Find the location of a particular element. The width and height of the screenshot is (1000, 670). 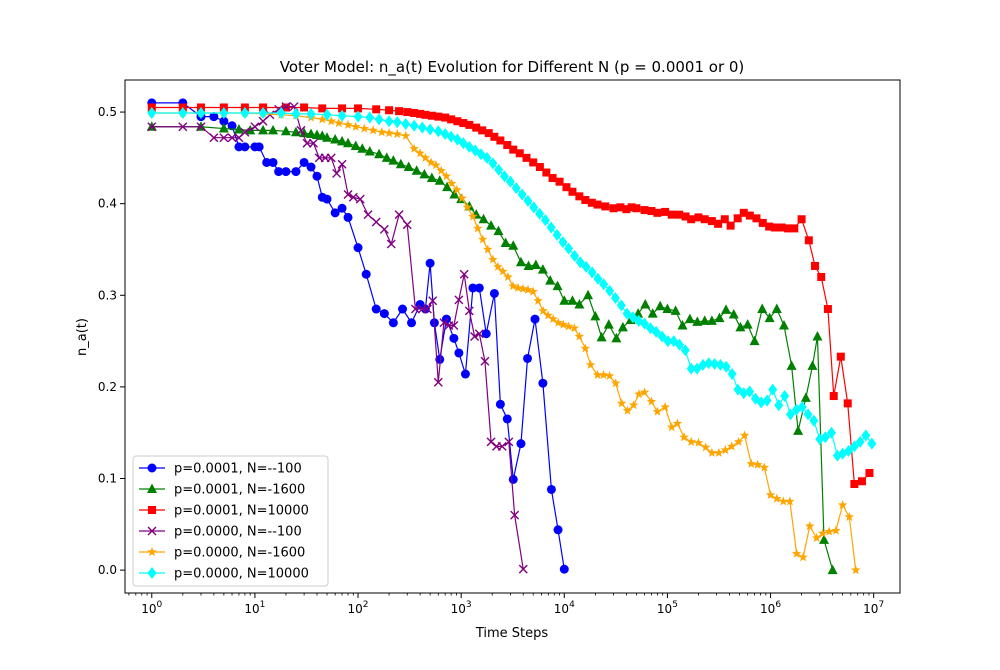

x-tick-label: 10⁵ is located at coordinates (667, 608).